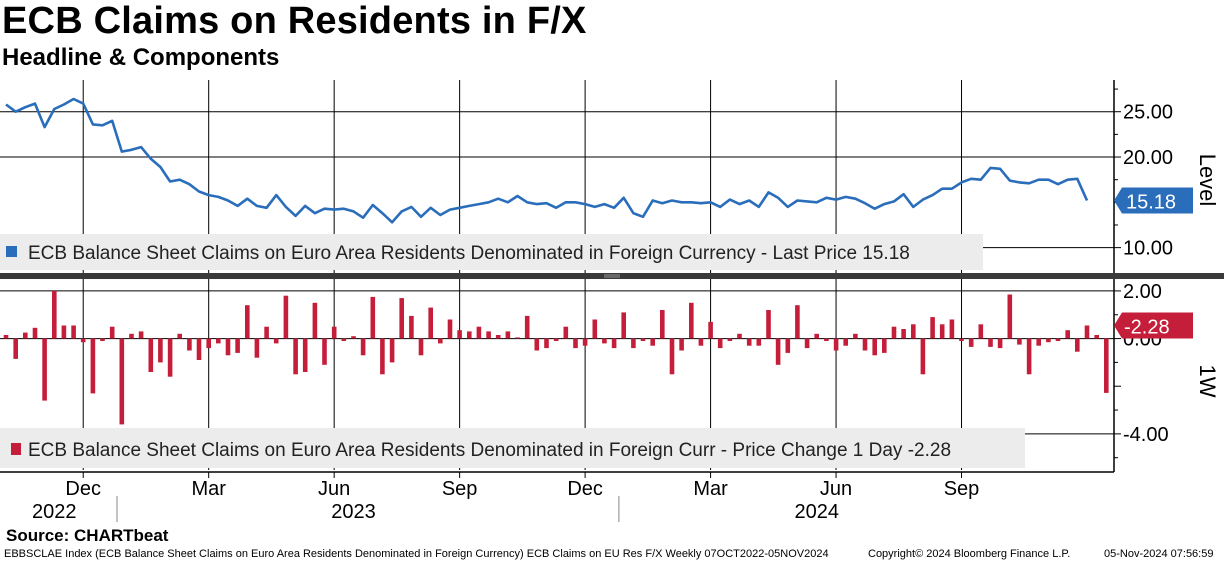  I want to click on chart-source: Source: CHARTbeat, so click(87, 535).